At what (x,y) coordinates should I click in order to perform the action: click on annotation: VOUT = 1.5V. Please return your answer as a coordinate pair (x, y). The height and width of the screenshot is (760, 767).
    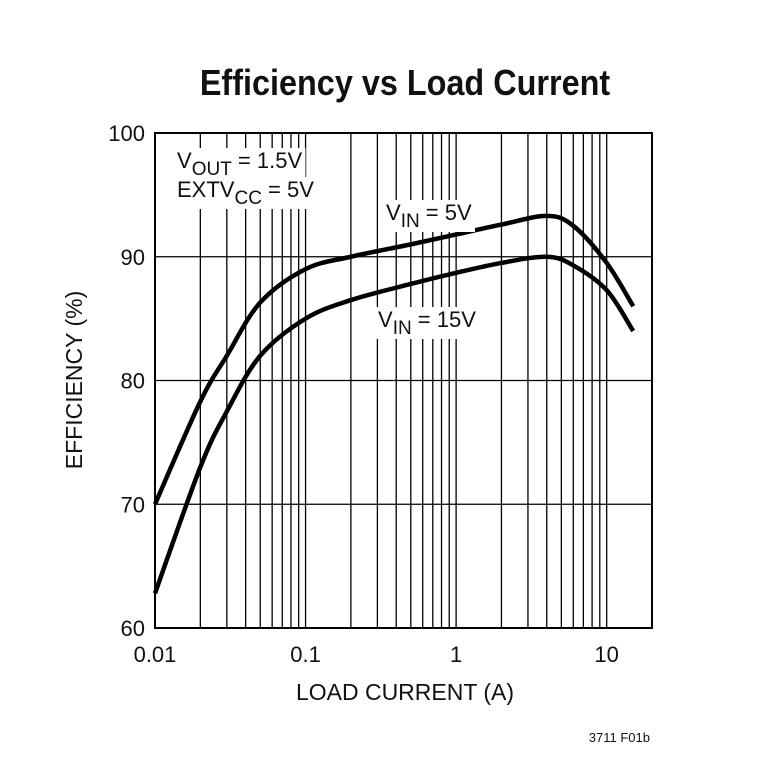
    Looking at the image, I should click on (239, 164).